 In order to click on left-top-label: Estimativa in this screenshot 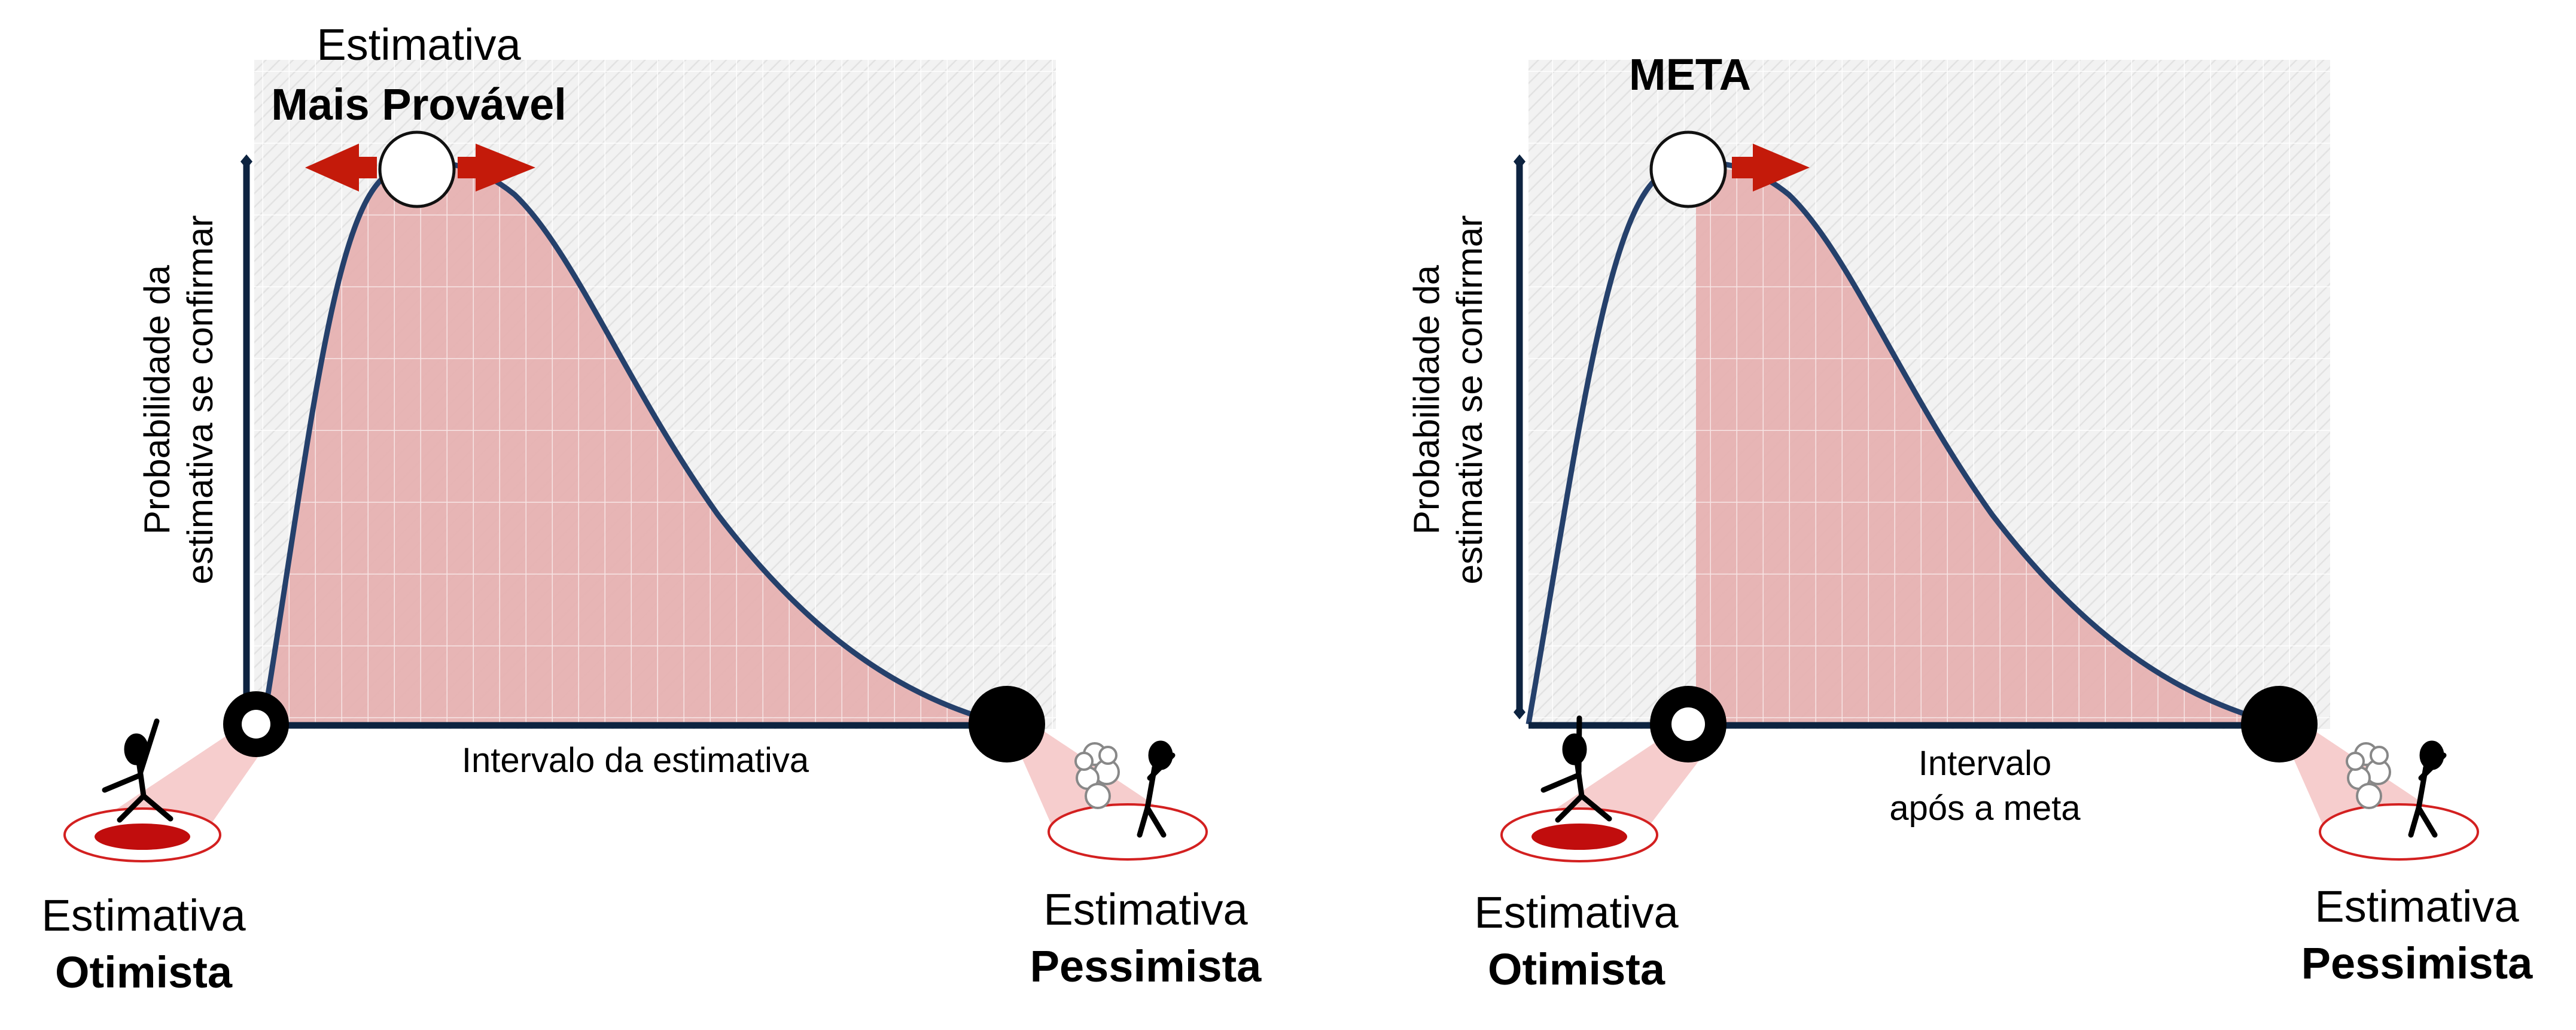, I will do `click(418, 44)`.